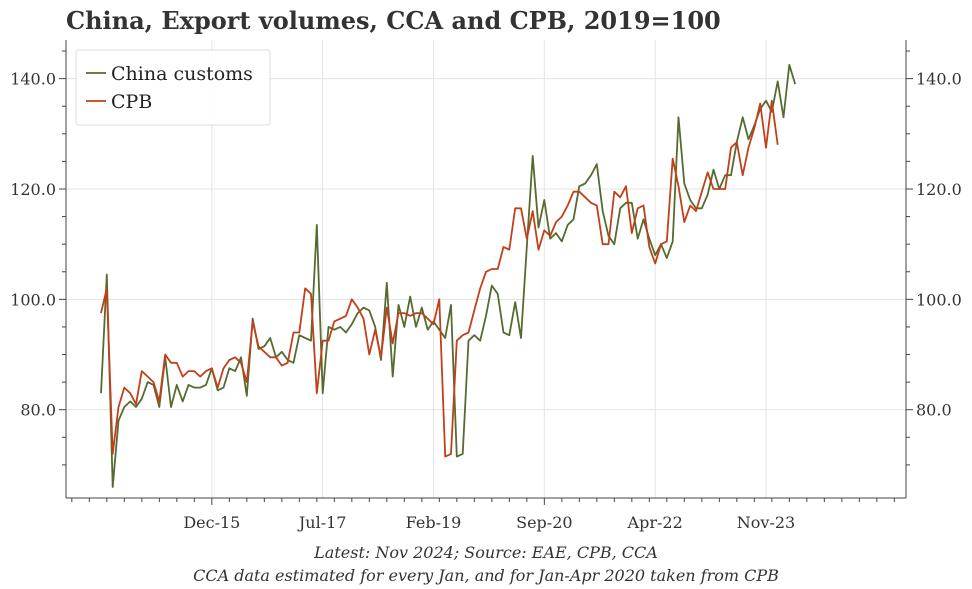  Describe the element at coordinates (33, 299) in the screenshot. I see `y-tick-label-left: 100.0` at that location.